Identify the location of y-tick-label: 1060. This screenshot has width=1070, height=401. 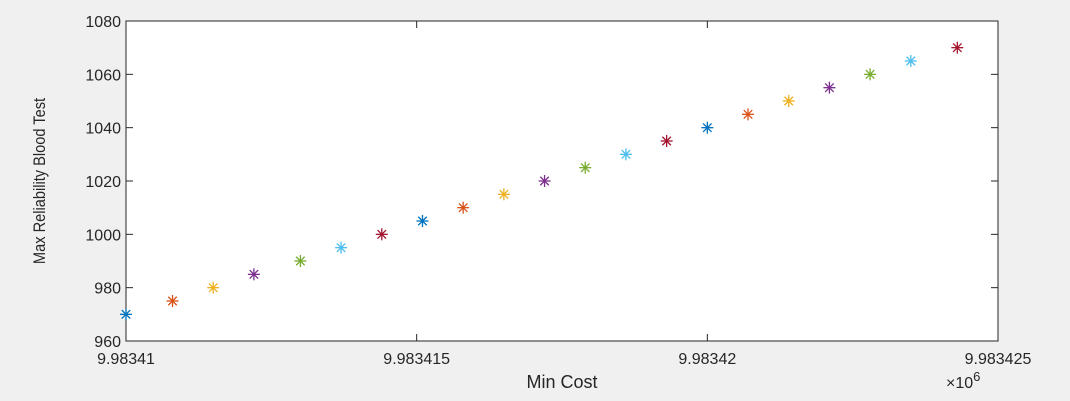
(103, 75).